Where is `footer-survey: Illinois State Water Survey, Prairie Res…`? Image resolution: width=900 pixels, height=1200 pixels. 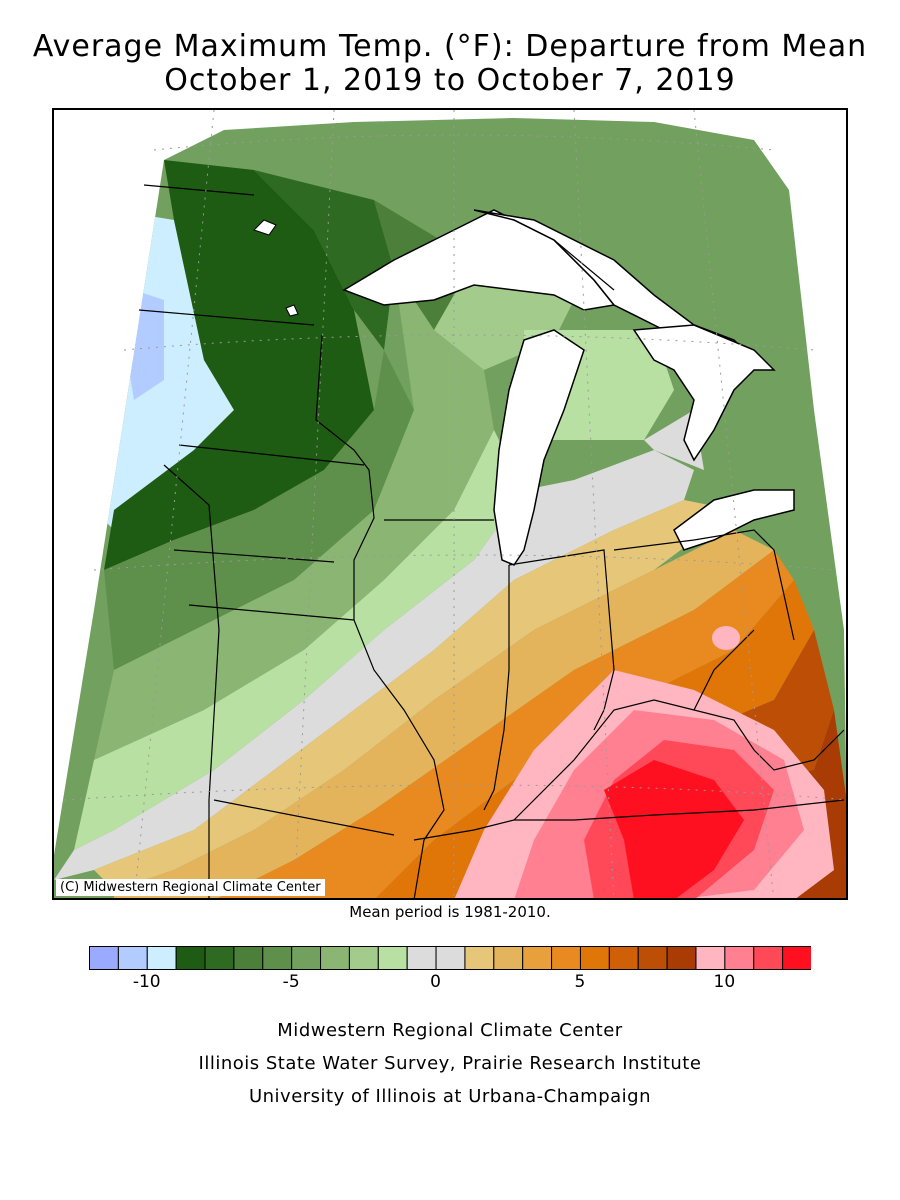
footer-survey: Illinois State Water Survey, Prairie Res… is located at coordinates (450, 1063).